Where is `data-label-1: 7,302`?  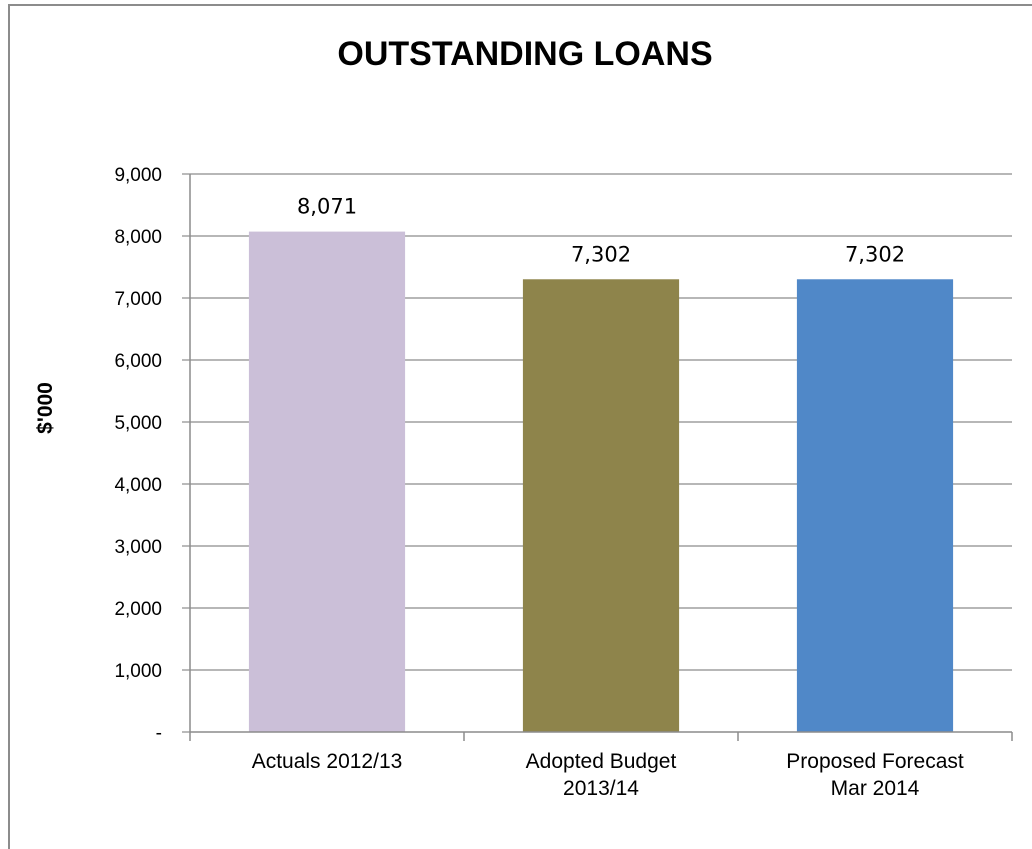 data-label-1: 7,302 is located at coordinates (601, 254).